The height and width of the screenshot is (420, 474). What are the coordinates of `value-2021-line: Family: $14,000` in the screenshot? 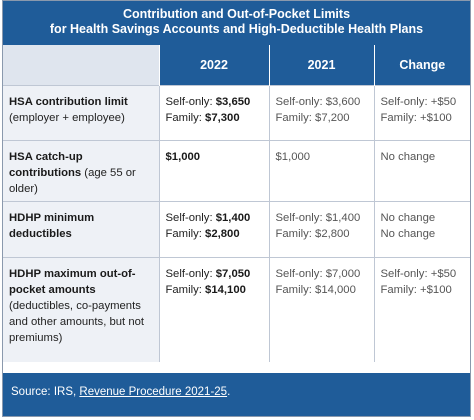 It's located at (315, 290).